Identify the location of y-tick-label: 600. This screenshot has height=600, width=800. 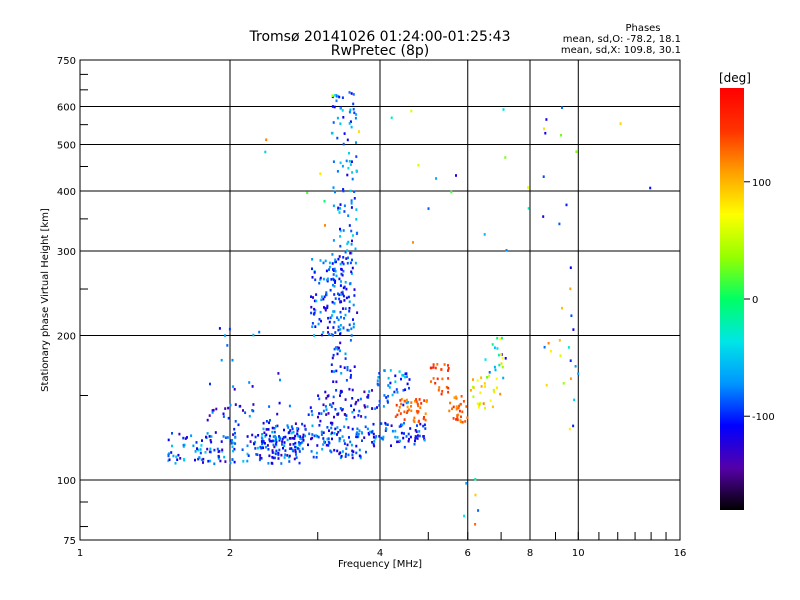
(66, 108).